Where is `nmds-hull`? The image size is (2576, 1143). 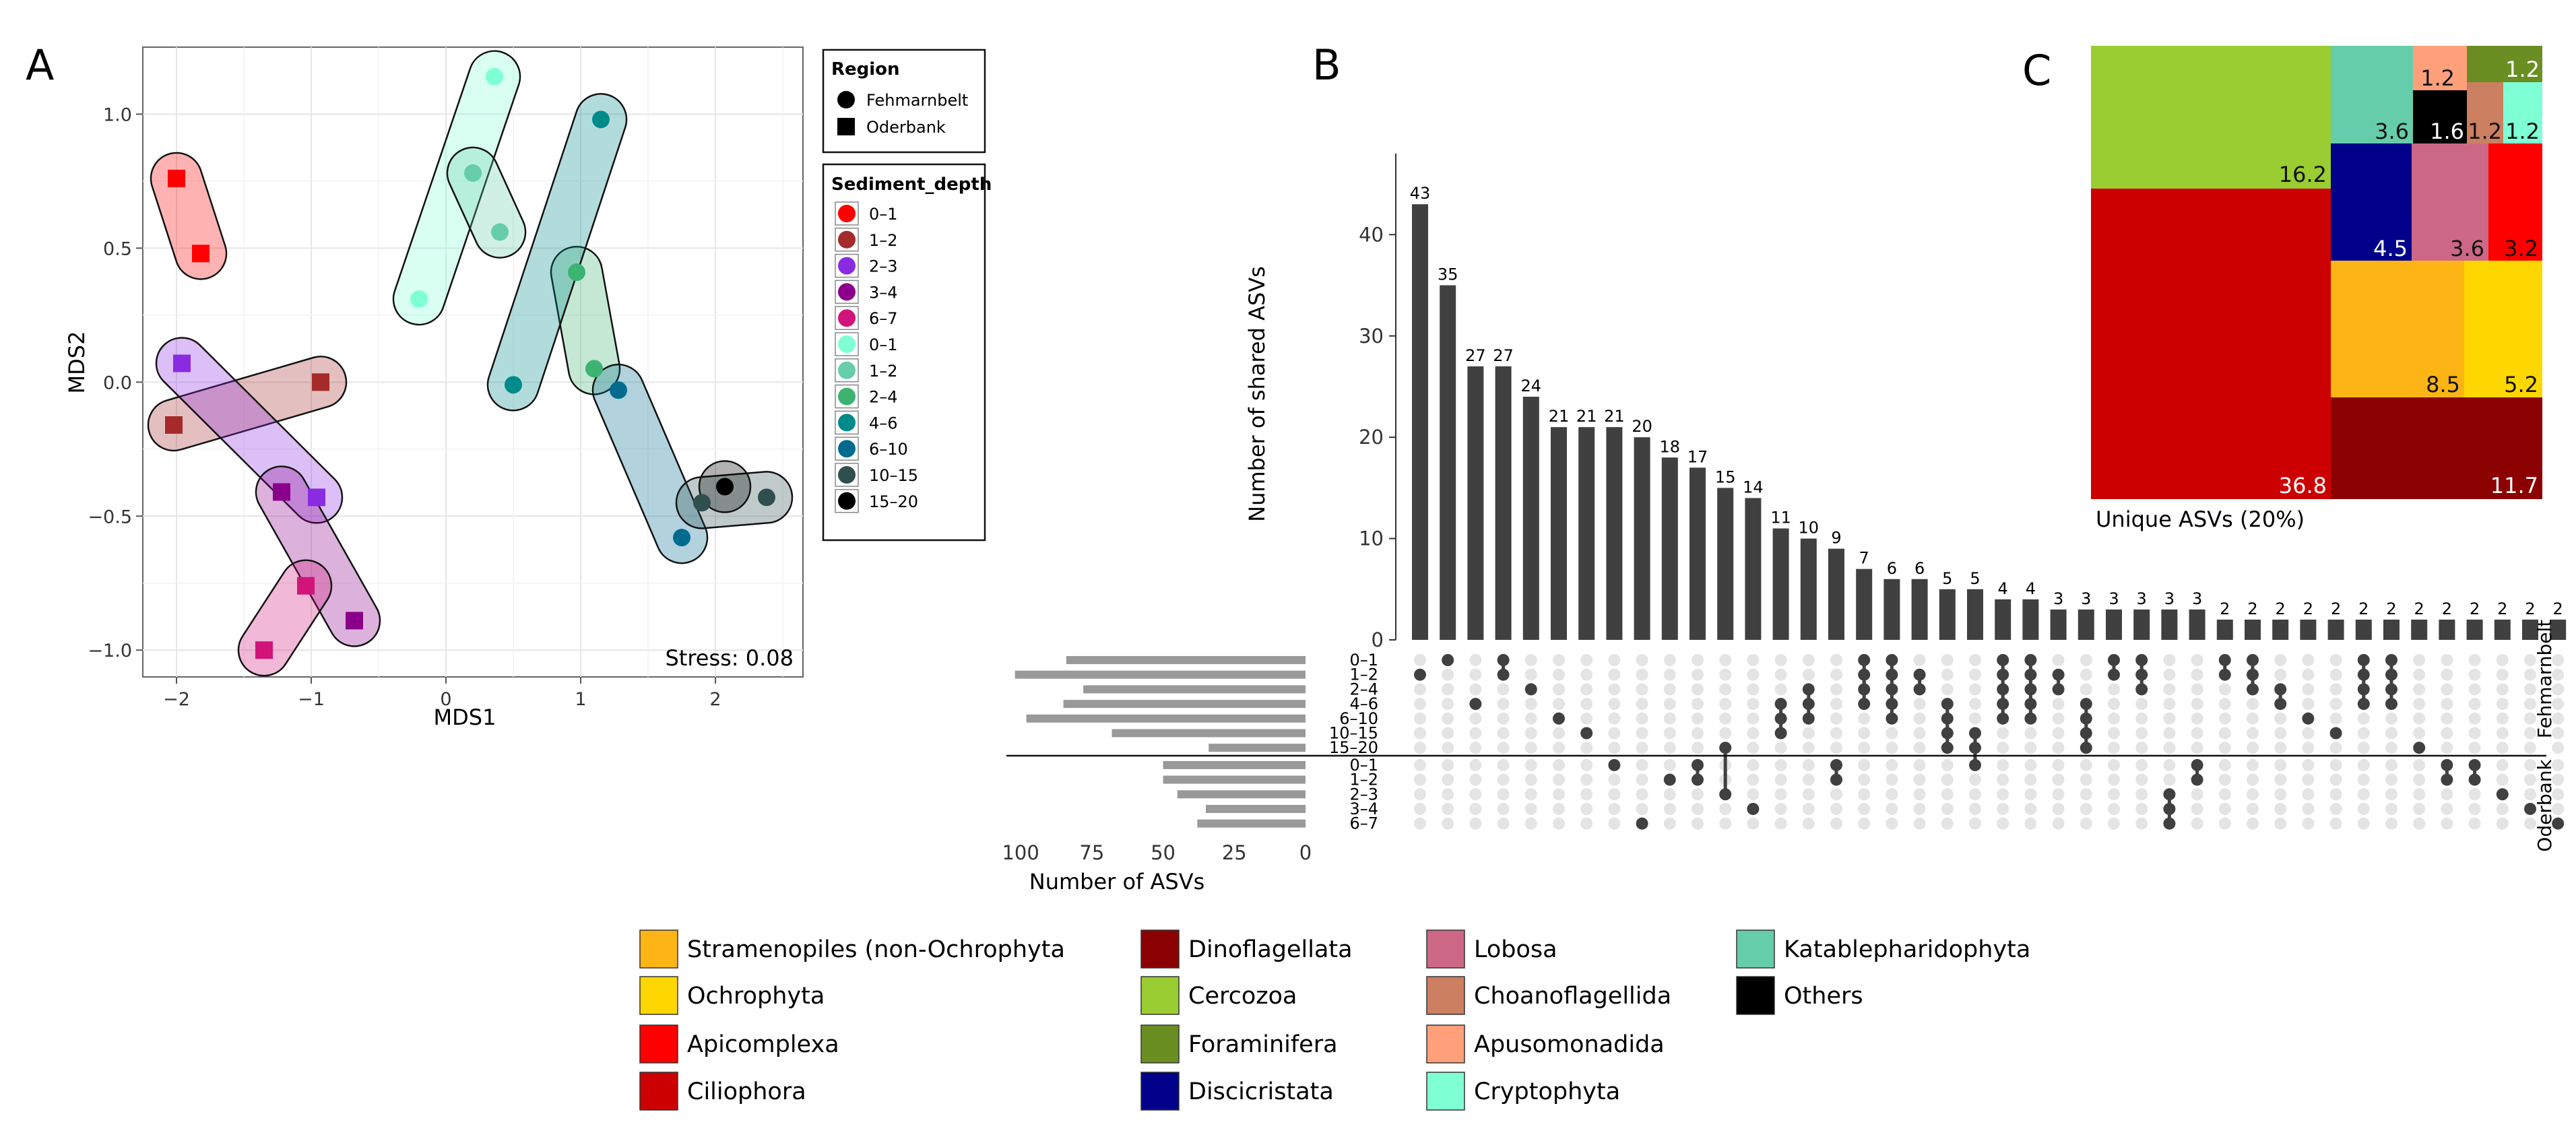
nmds-hull is located at coordinates (735, 500).